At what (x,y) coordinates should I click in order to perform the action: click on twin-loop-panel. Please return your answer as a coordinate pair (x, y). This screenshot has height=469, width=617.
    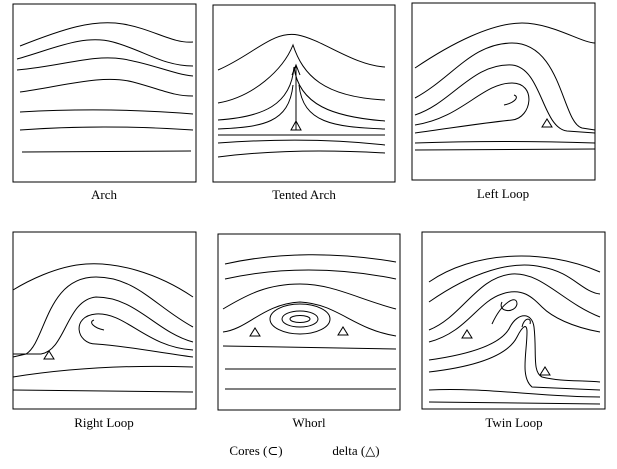
    Looking at the image, I should click on (513, 320).